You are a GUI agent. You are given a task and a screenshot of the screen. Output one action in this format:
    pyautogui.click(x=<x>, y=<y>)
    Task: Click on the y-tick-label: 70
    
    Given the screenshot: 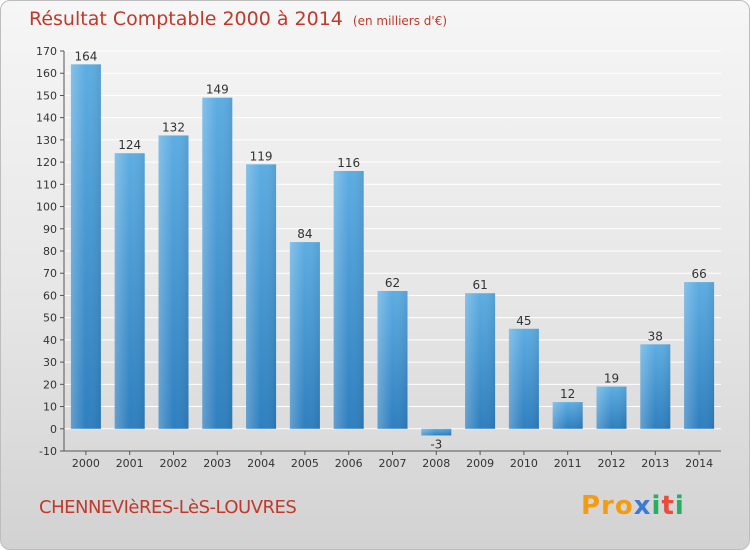 What is the action you would take?
    pyautogui.click(x=50, y=273)
    